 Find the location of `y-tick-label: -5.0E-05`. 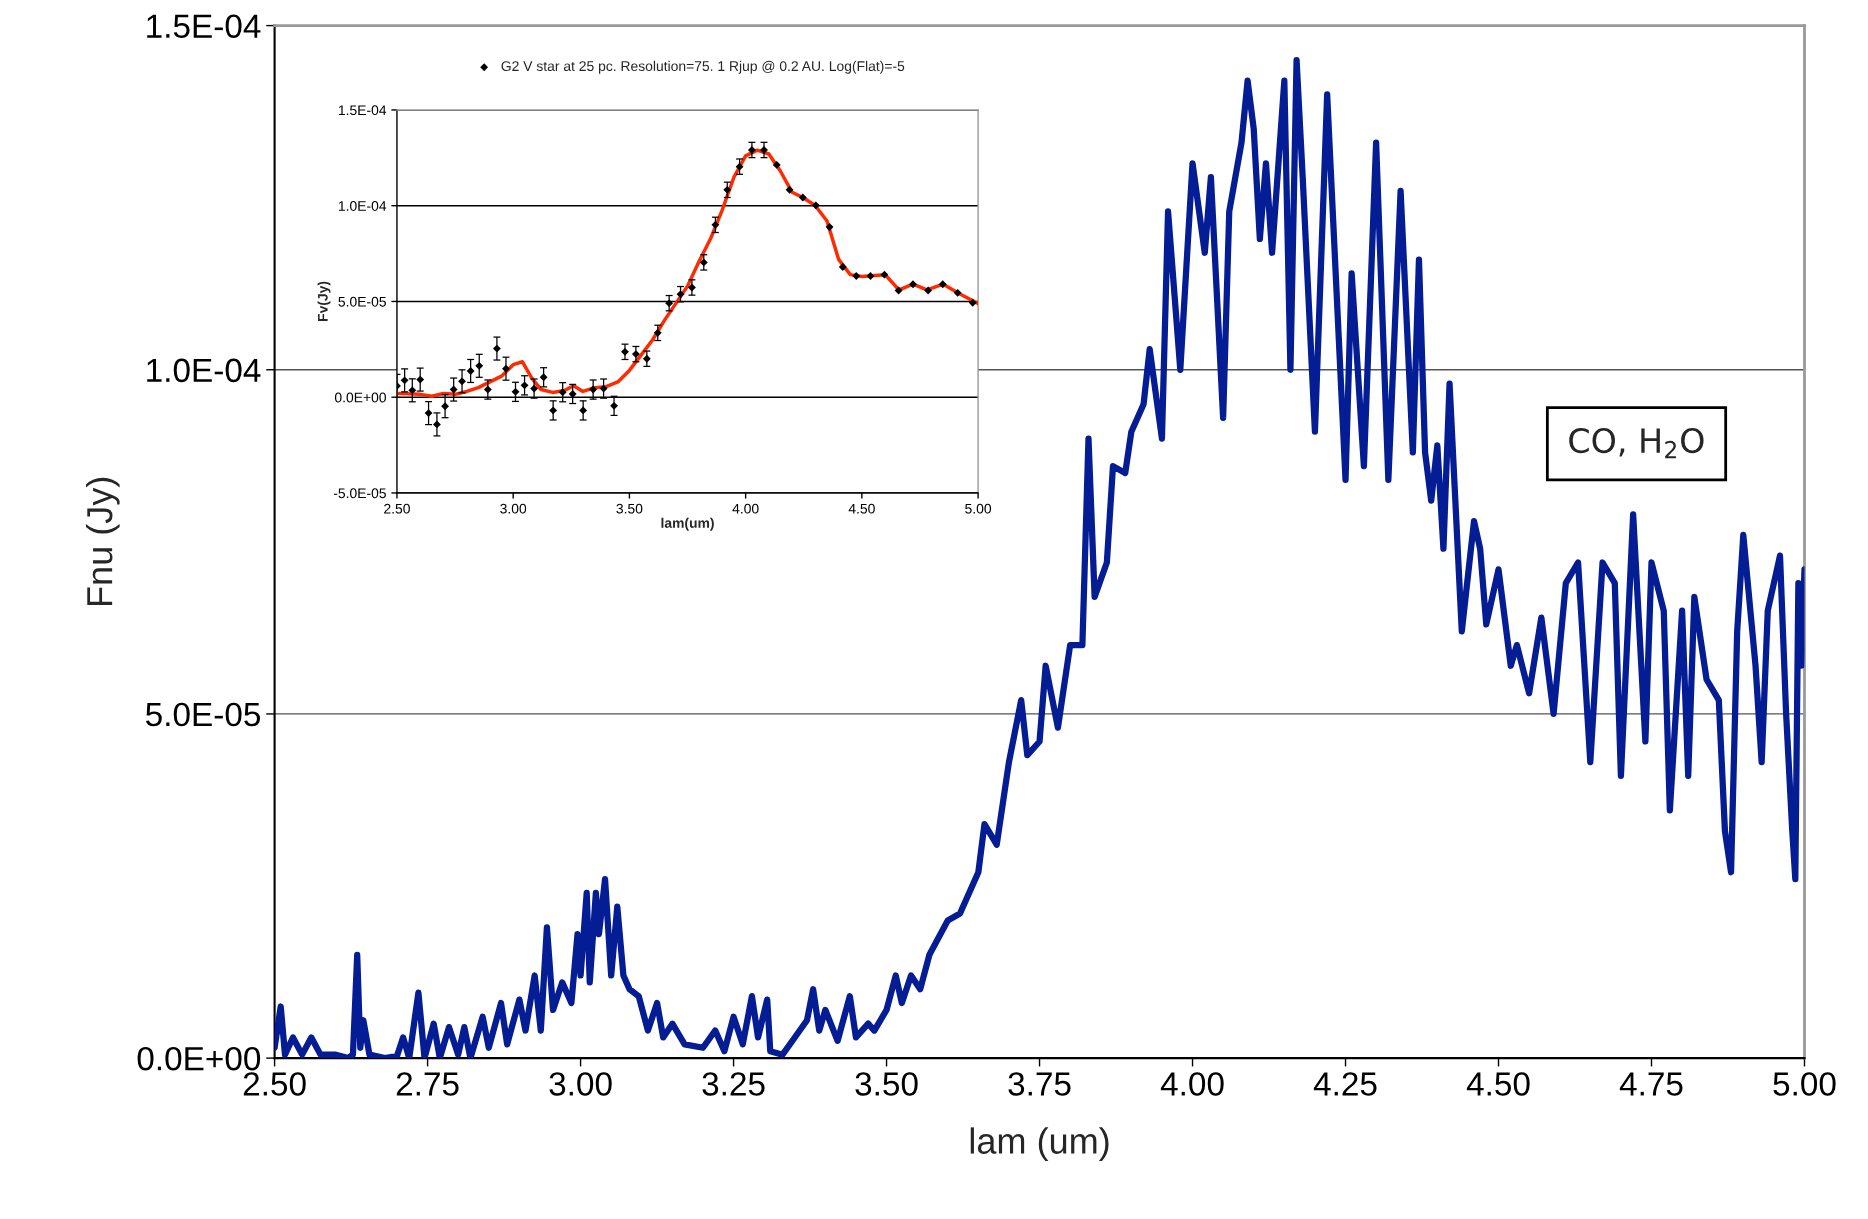

y-tick-label: -5.0E-05 is located at coordinates (359, 493).